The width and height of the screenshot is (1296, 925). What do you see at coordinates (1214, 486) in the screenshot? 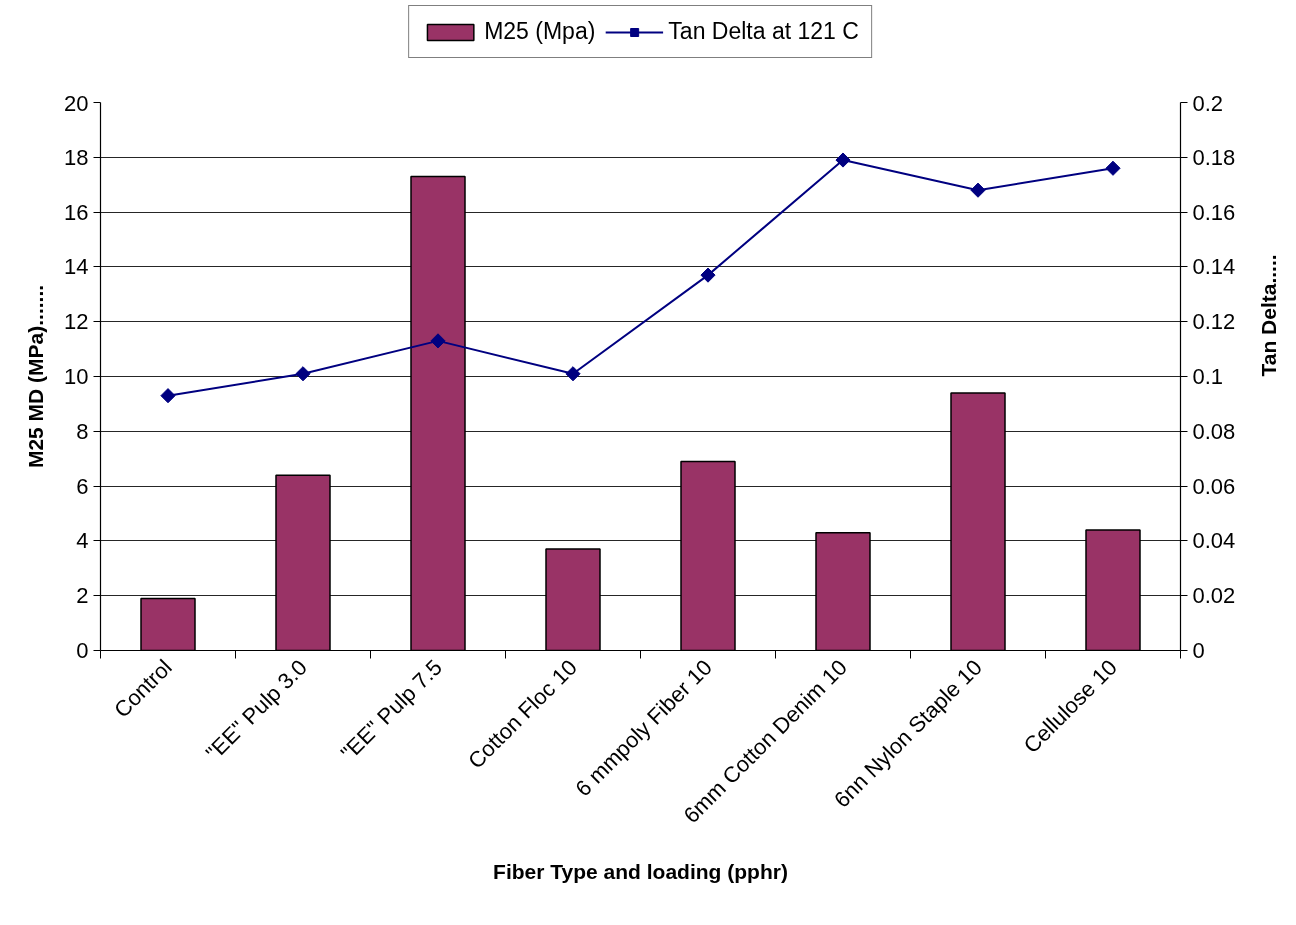
I see `y2-tick-label: 0.06` at bounding box center [1214, 486].